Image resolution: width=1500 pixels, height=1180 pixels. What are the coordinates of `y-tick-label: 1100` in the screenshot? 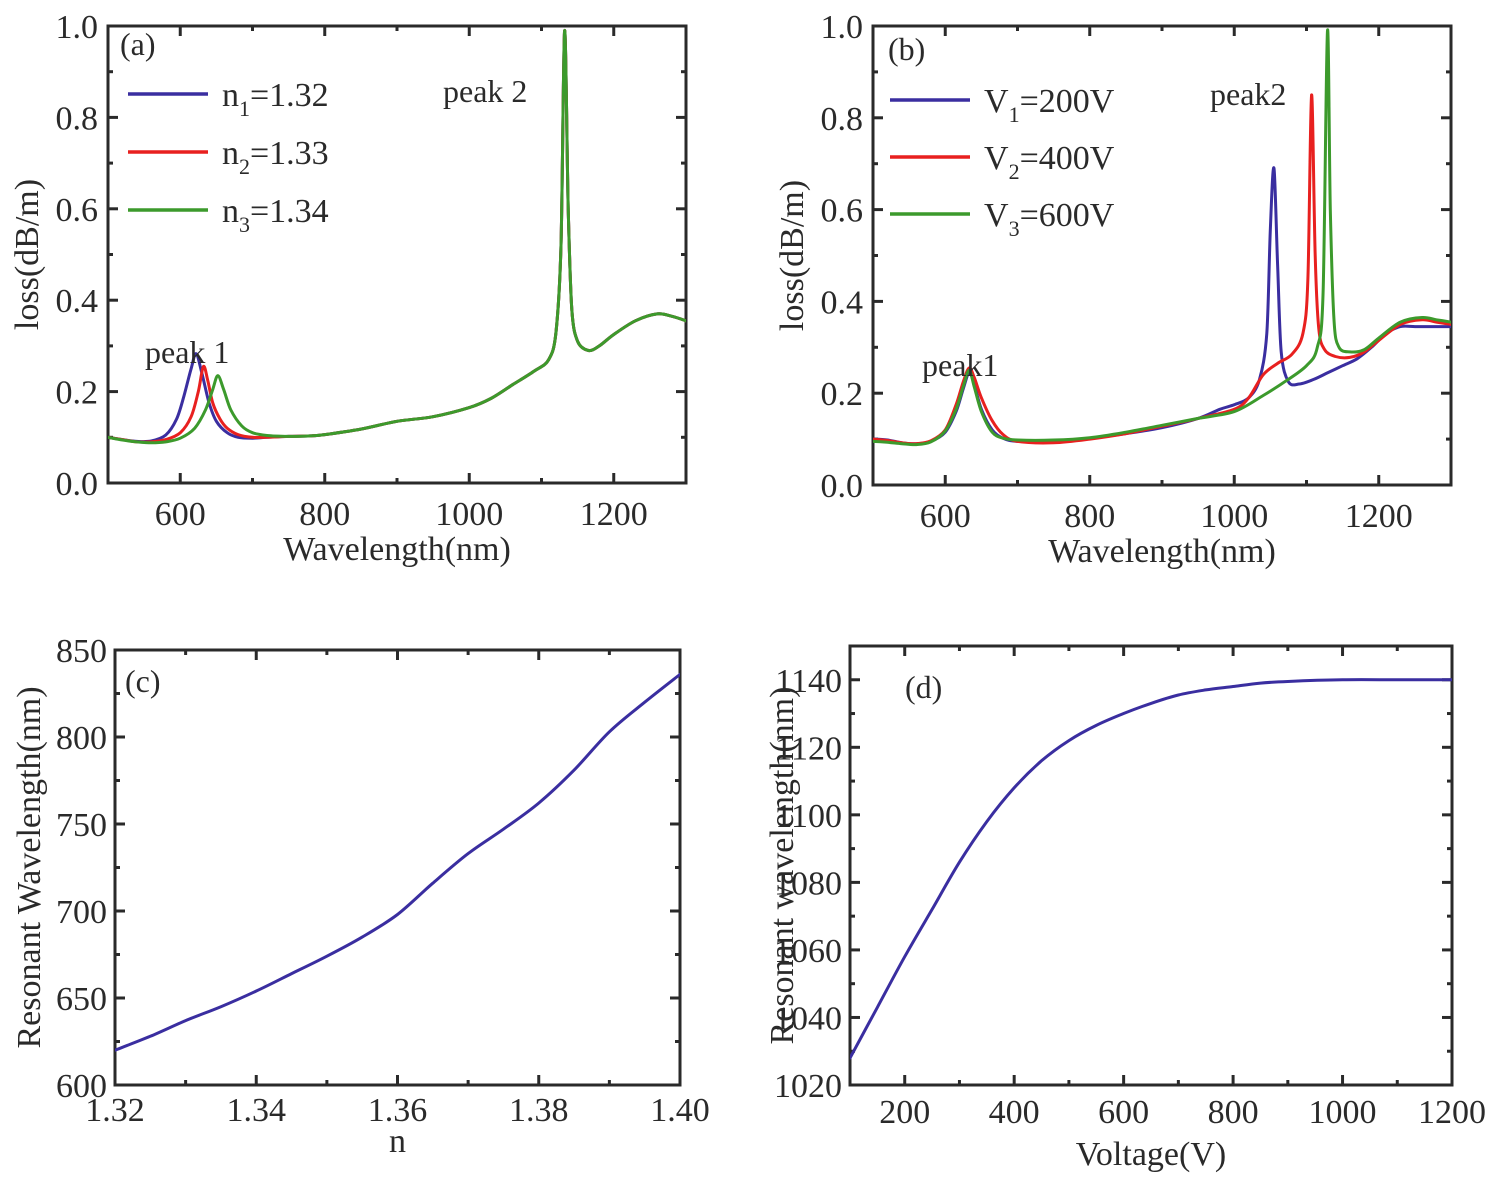 It's located at (808, 816).